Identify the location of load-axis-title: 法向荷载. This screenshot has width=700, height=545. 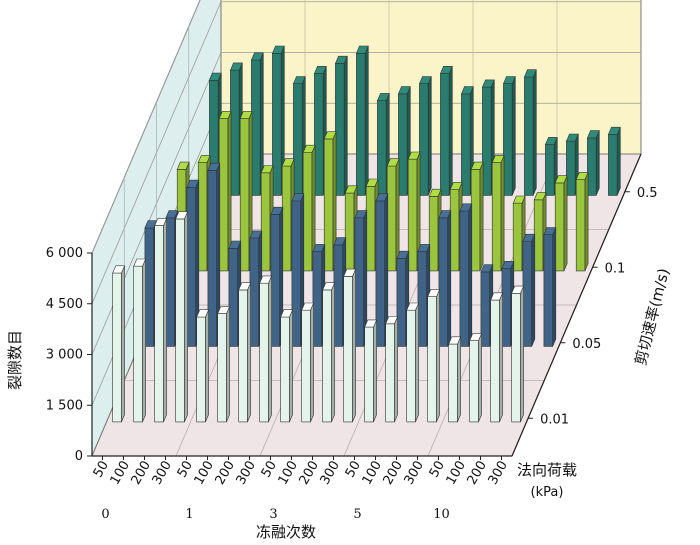
(547, 470).